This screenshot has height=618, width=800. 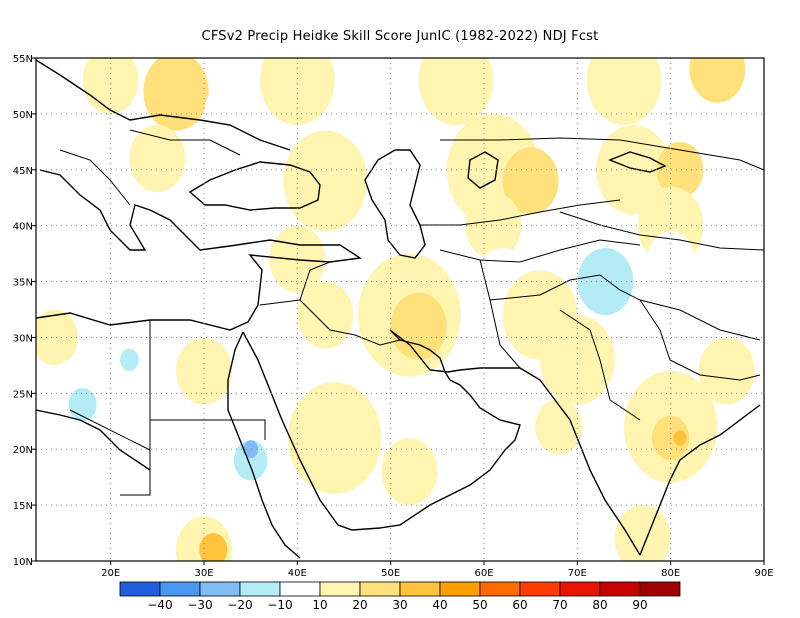 I want to click on y-tick-label: 50N, so click(x=23, y=115).